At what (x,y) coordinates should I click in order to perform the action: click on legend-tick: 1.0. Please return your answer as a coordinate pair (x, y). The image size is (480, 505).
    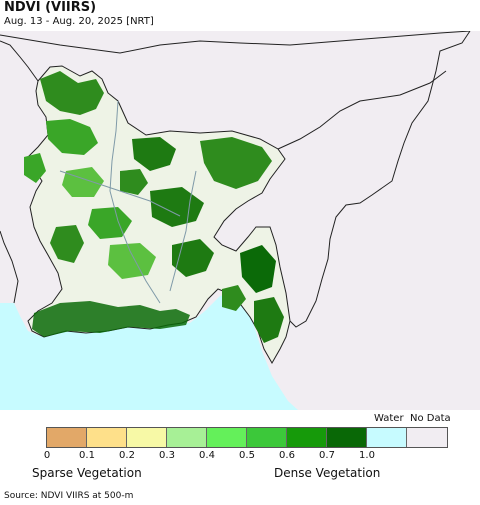
    Looking at the image, I should click on (367, 455).